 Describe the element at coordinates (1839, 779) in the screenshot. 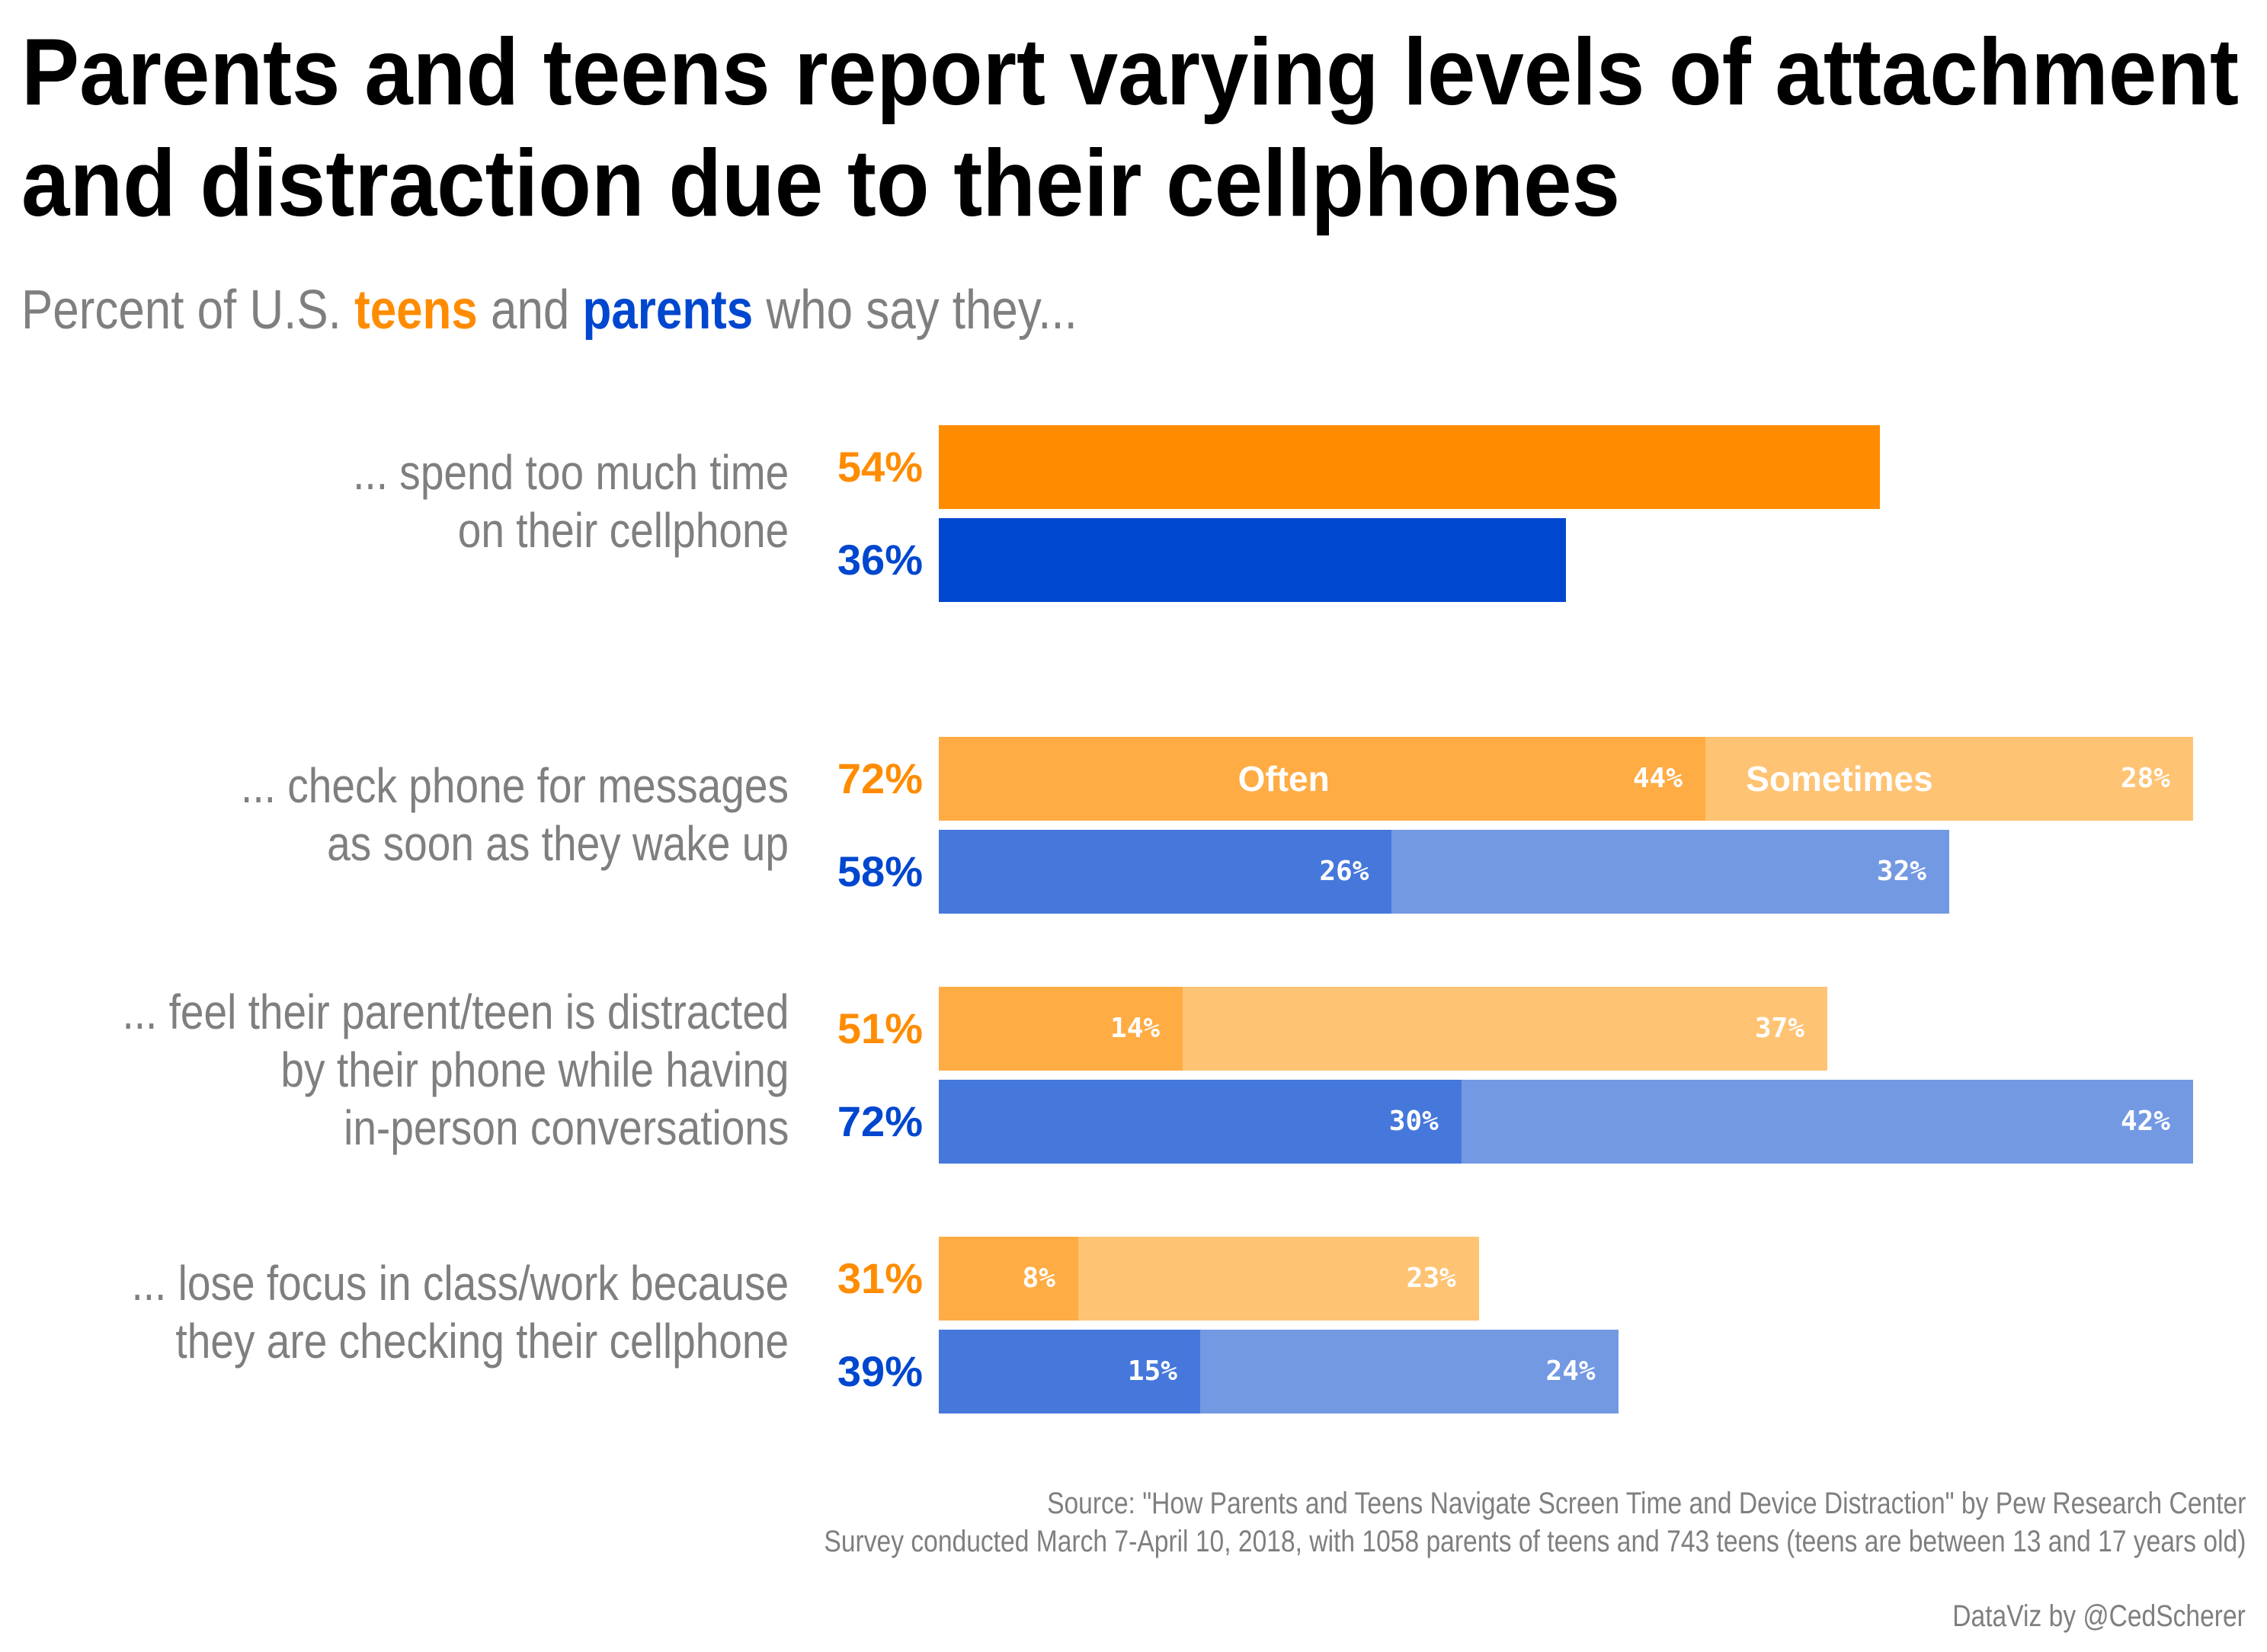

I see `legend-sometimes-label: Sometimes` at that location.